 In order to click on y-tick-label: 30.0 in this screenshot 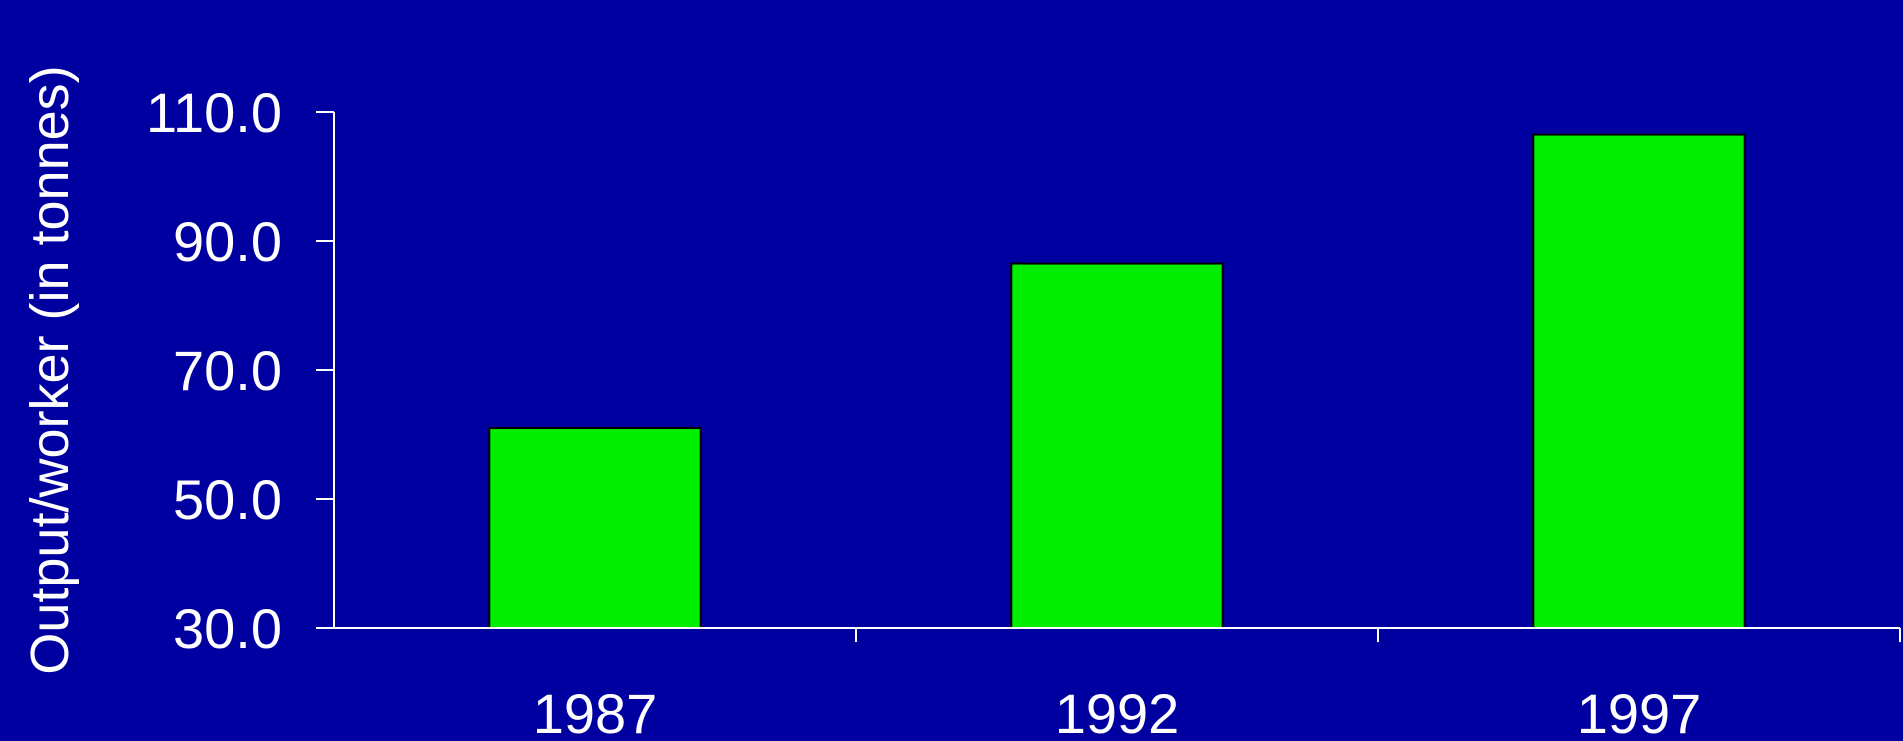, I will do `click(227, 628)`.